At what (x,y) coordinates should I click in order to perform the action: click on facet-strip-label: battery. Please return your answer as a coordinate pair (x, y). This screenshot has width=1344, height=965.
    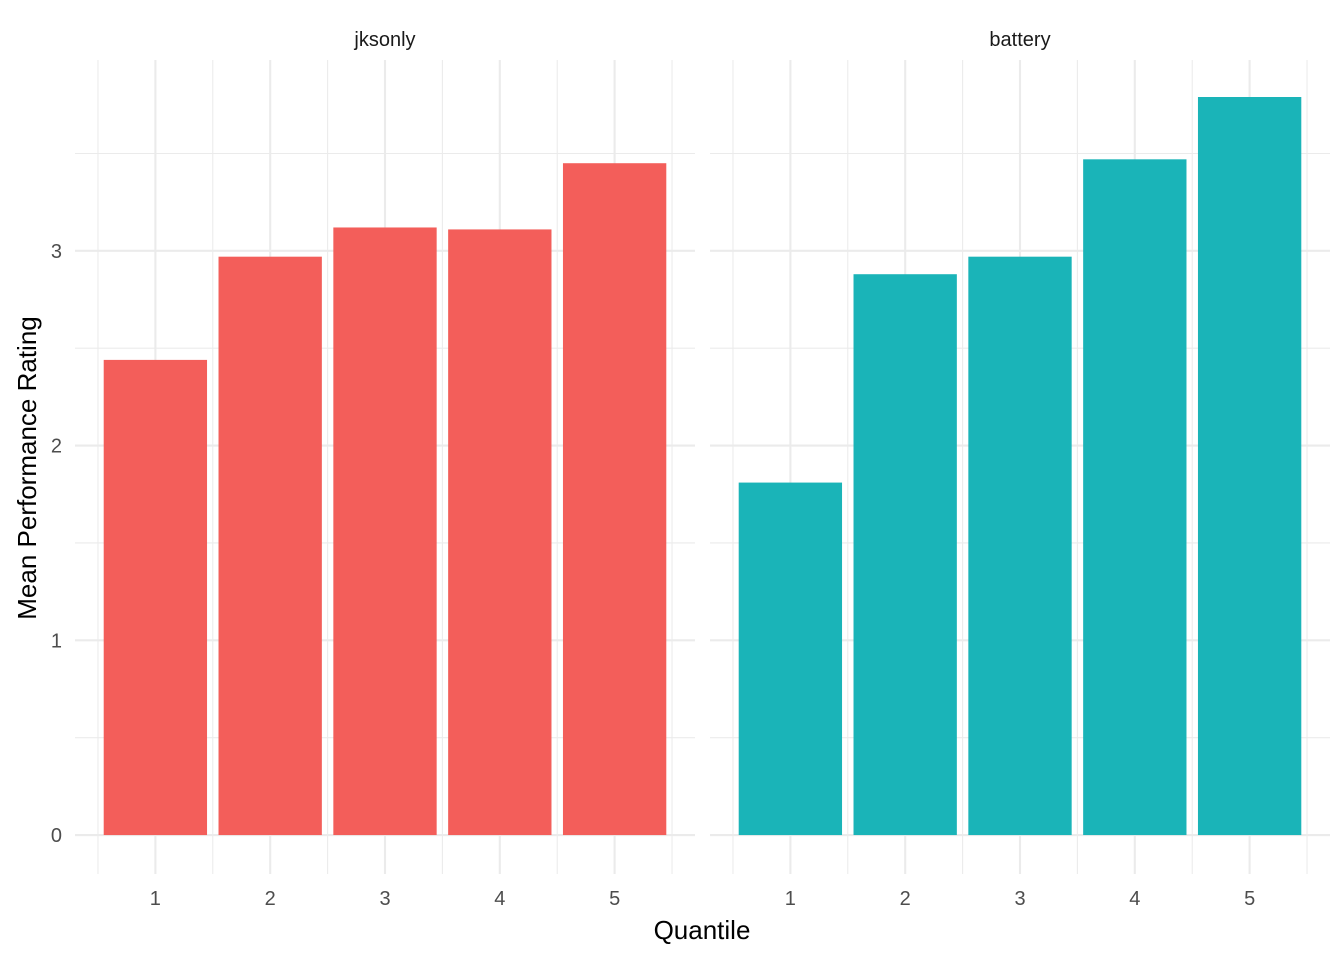
    Looking at the image, I should click on (1019, 40).